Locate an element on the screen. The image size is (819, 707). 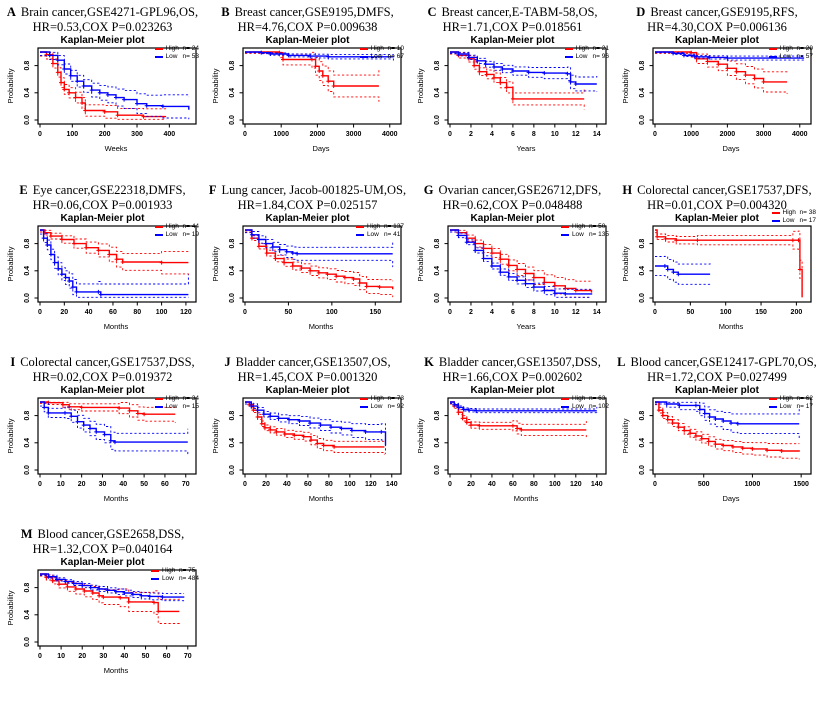
low-line-swatch is located at coordinates (363, 57).